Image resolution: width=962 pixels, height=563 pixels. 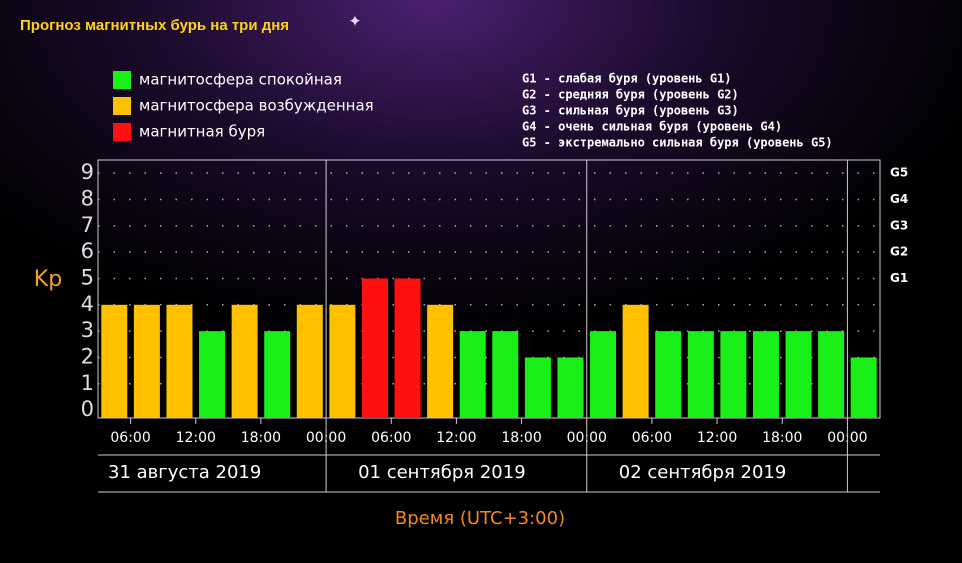 What do you see at coordinates (899, 225) in the screenshot?
I see `y2-tick-label: G3` at bounding box center [899, 225].